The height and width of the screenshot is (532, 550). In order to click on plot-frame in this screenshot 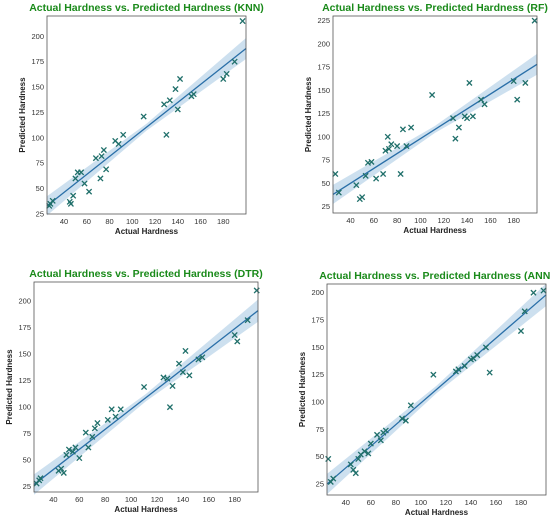, I will do `click(435, 114)`.